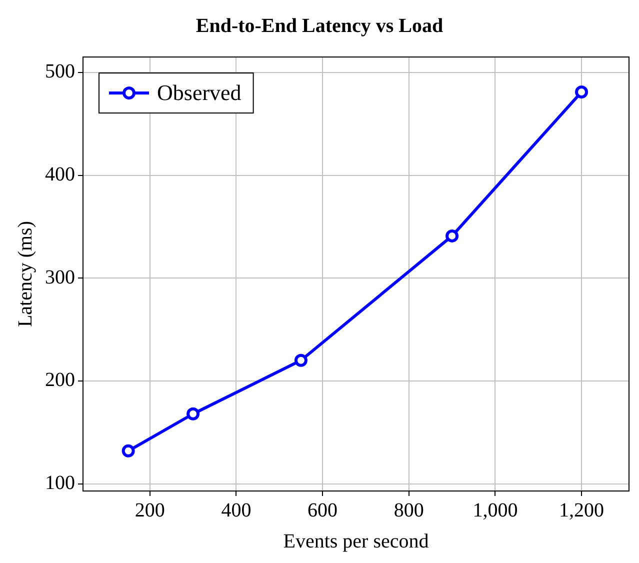 This screenshot has width=639, height=563. Describe the element at coordinates (60, 380) in the screenshot. I see `y-tick-label: 200` at that location.